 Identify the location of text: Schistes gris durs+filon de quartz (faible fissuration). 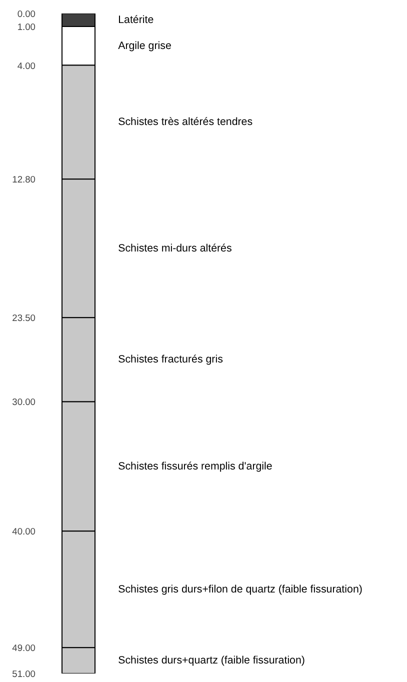
(240, 589).